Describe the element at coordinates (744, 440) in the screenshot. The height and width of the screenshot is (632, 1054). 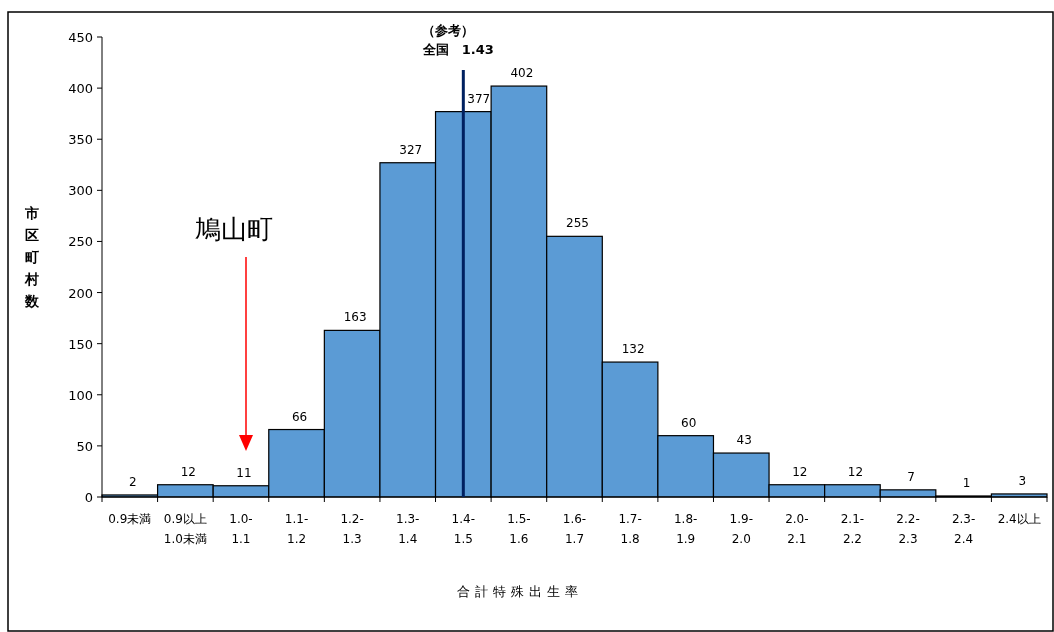
I see `data-label: 43` at that location.